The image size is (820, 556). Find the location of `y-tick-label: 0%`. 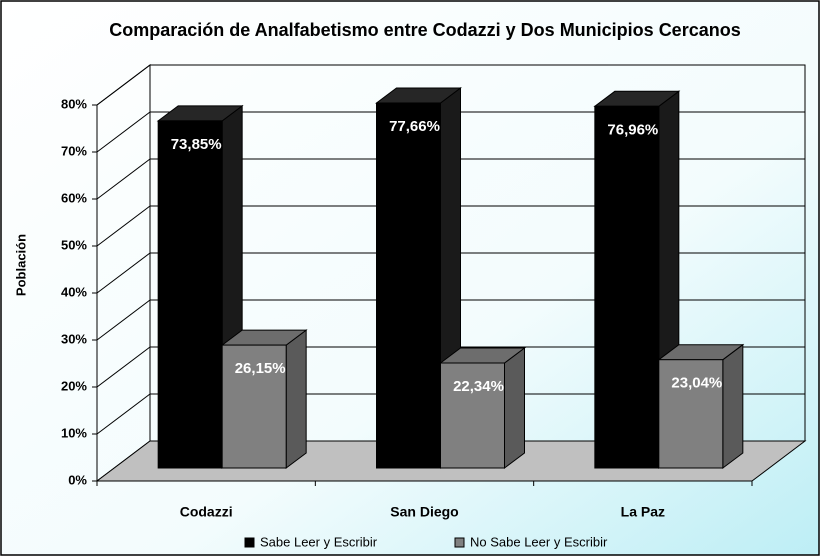

y-tick-label: 0% is located at coordinates (77, 479).